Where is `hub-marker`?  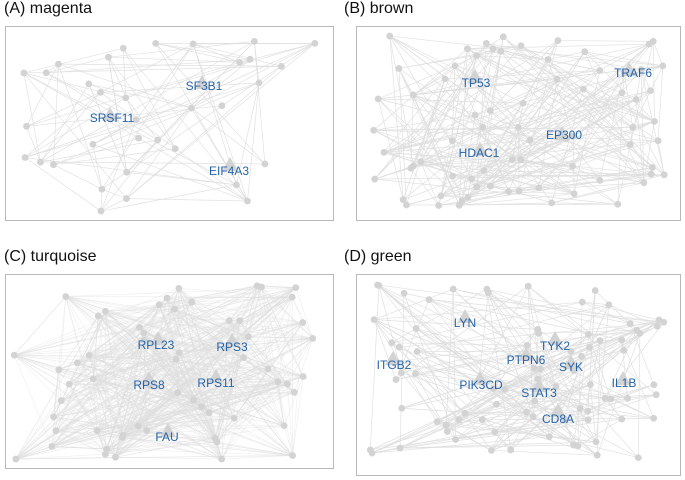
hub-marker is located at coordinates (168, 430).